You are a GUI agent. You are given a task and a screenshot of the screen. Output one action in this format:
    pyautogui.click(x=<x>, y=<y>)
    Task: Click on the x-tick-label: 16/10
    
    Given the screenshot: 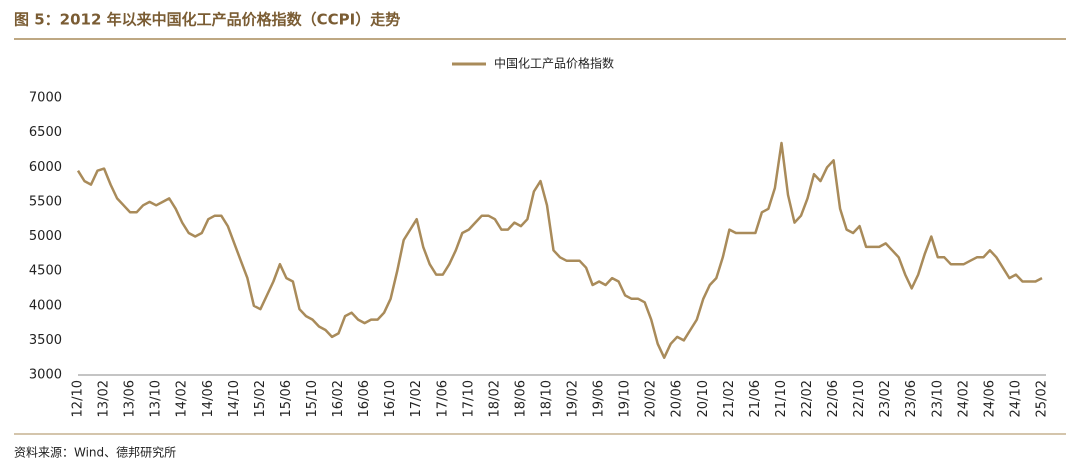 What is the action you would take?
    pyautogui.click(x=390, y=398)
    